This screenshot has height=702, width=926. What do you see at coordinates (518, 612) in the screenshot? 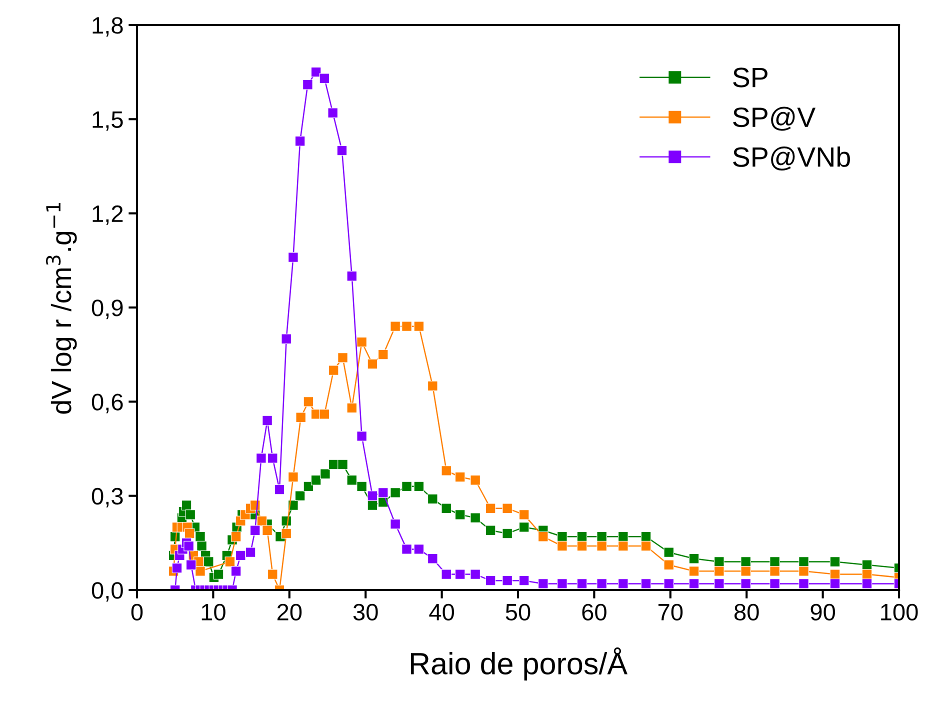
I see `x-tick-label: 50` at bounding box center [518, 612].